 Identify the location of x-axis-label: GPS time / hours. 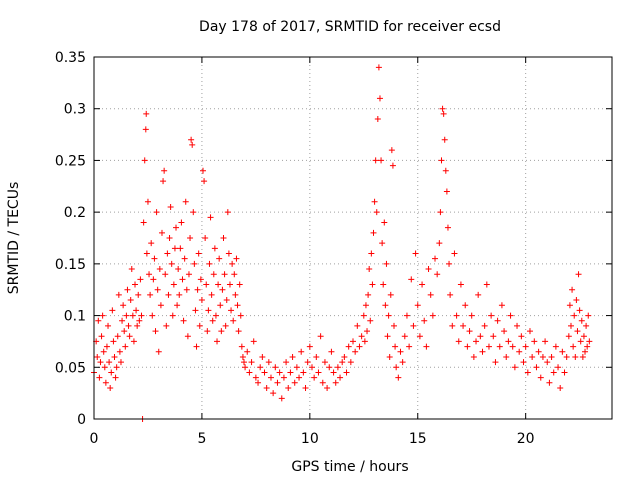
(349, 467).